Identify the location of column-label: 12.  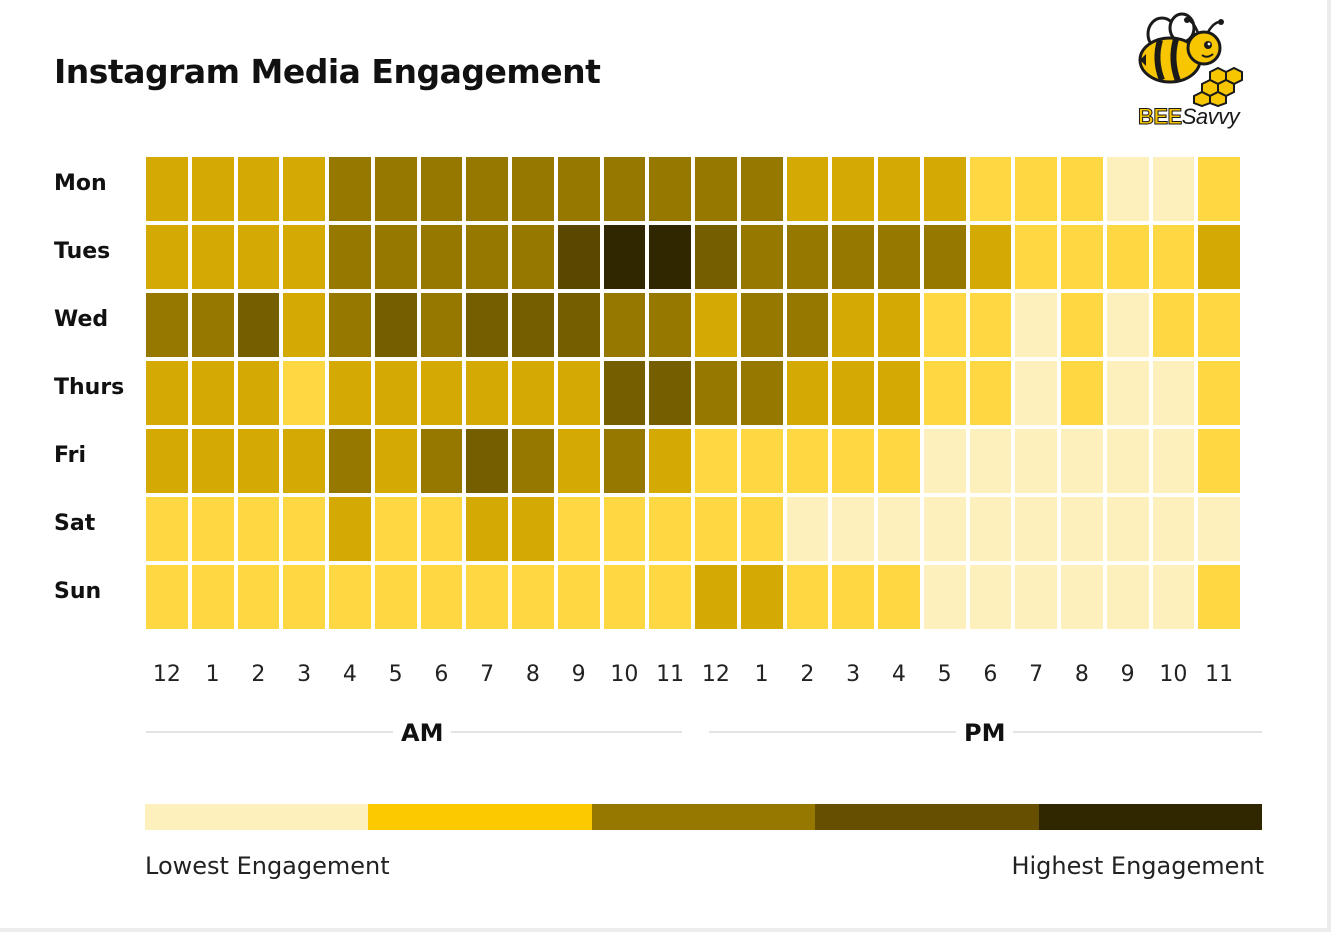
(715, 674).